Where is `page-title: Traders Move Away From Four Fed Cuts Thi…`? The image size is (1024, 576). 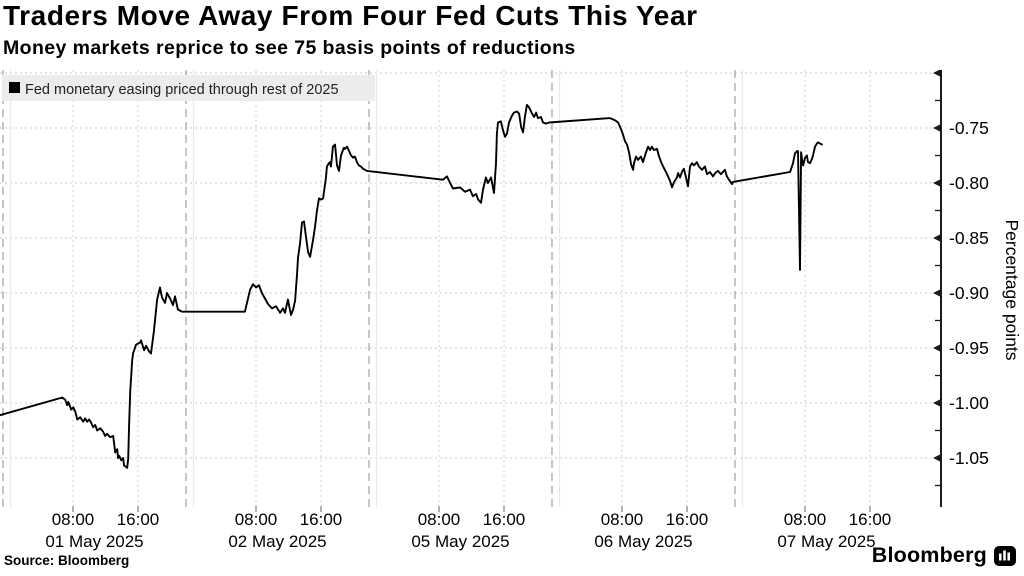
page-title: Traders Move Away From Four Fed Cuts Thi… is located at coordinates (350, 15).